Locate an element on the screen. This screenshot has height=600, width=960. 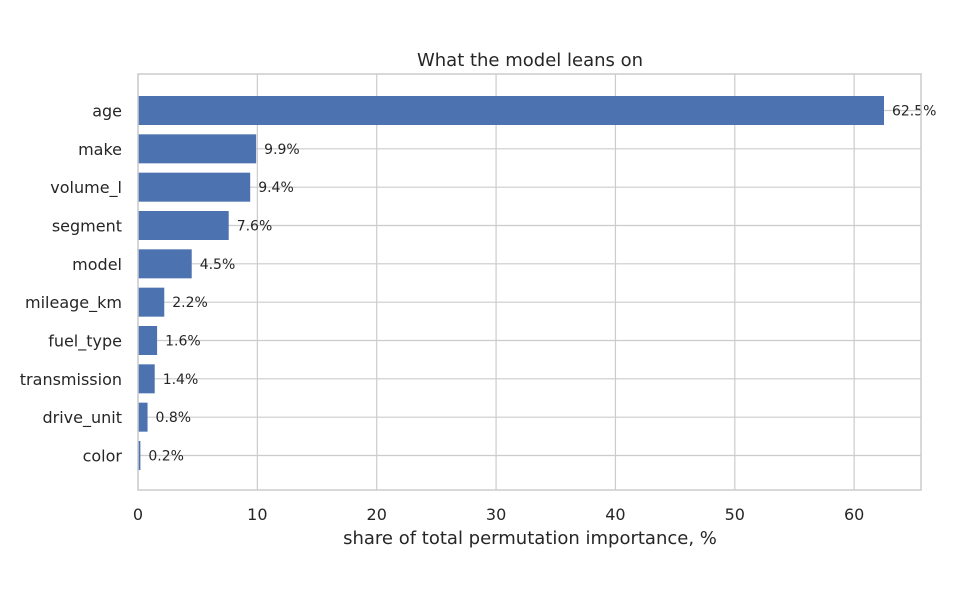
category-label-volume_l: volume_l is located at coordinates (86, 188).